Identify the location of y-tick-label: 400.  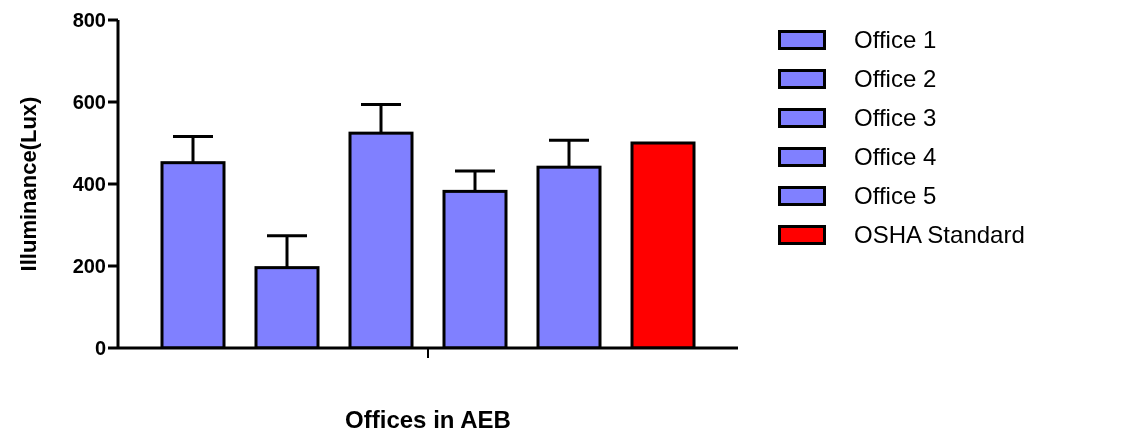
(89, 184).